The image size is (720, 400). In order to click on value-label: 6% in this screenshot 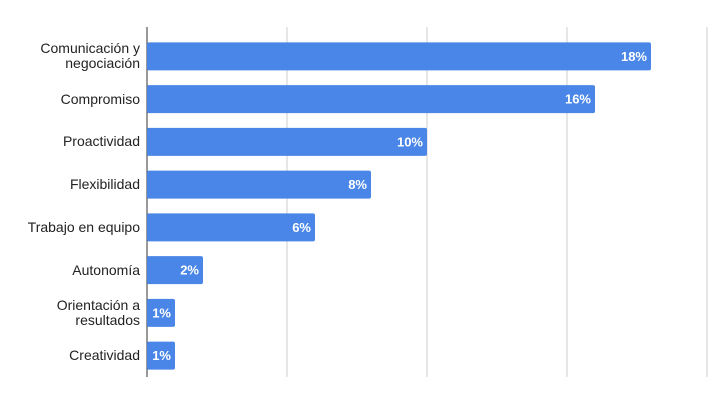, I will do `click(301, 227)`.